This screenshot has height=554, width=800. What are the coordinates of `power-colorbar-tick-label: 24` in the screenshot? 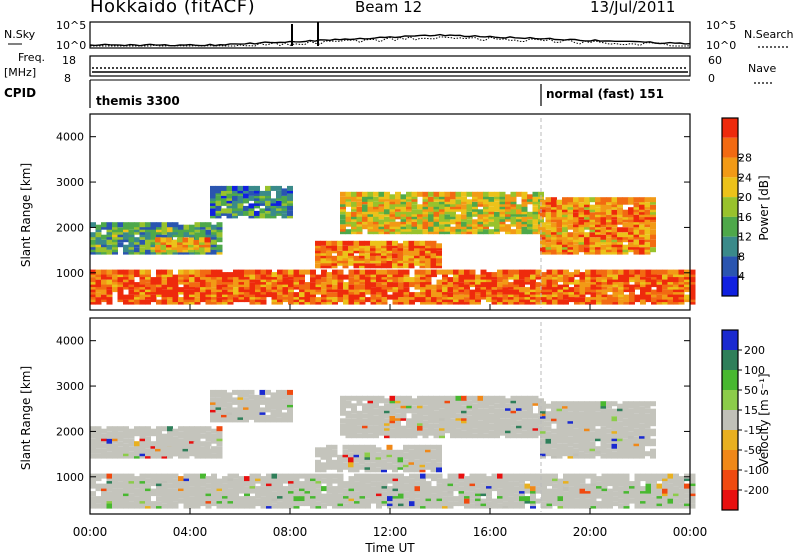 It's located at (745, 177).